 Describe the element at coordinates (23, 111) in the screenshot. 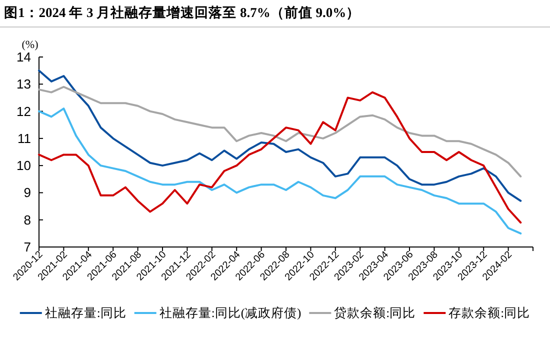

I see `y-tick-label: 12` at that location.